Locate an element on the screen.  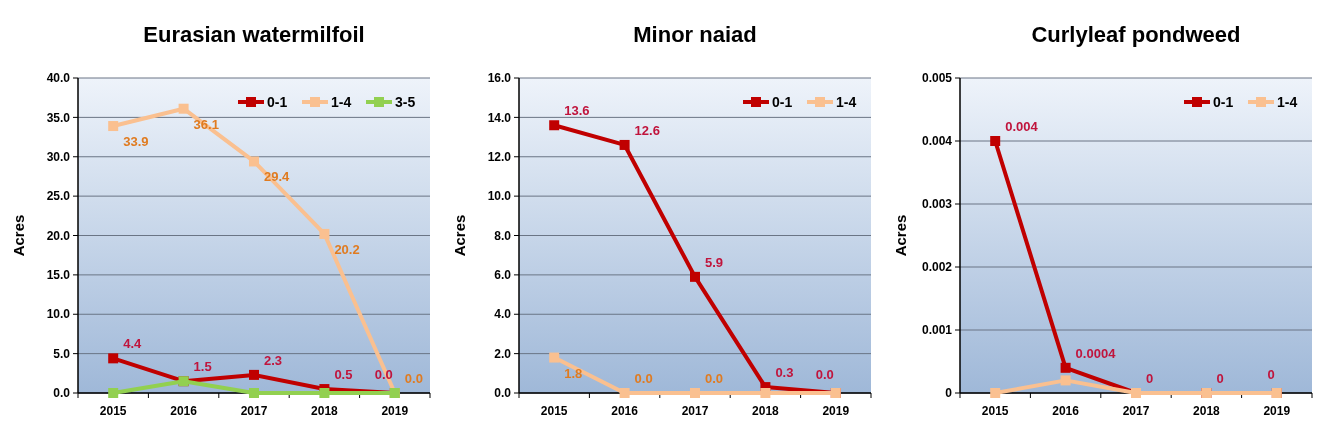
y-tick-label: 30.0 is located at coordinates (58, 156).